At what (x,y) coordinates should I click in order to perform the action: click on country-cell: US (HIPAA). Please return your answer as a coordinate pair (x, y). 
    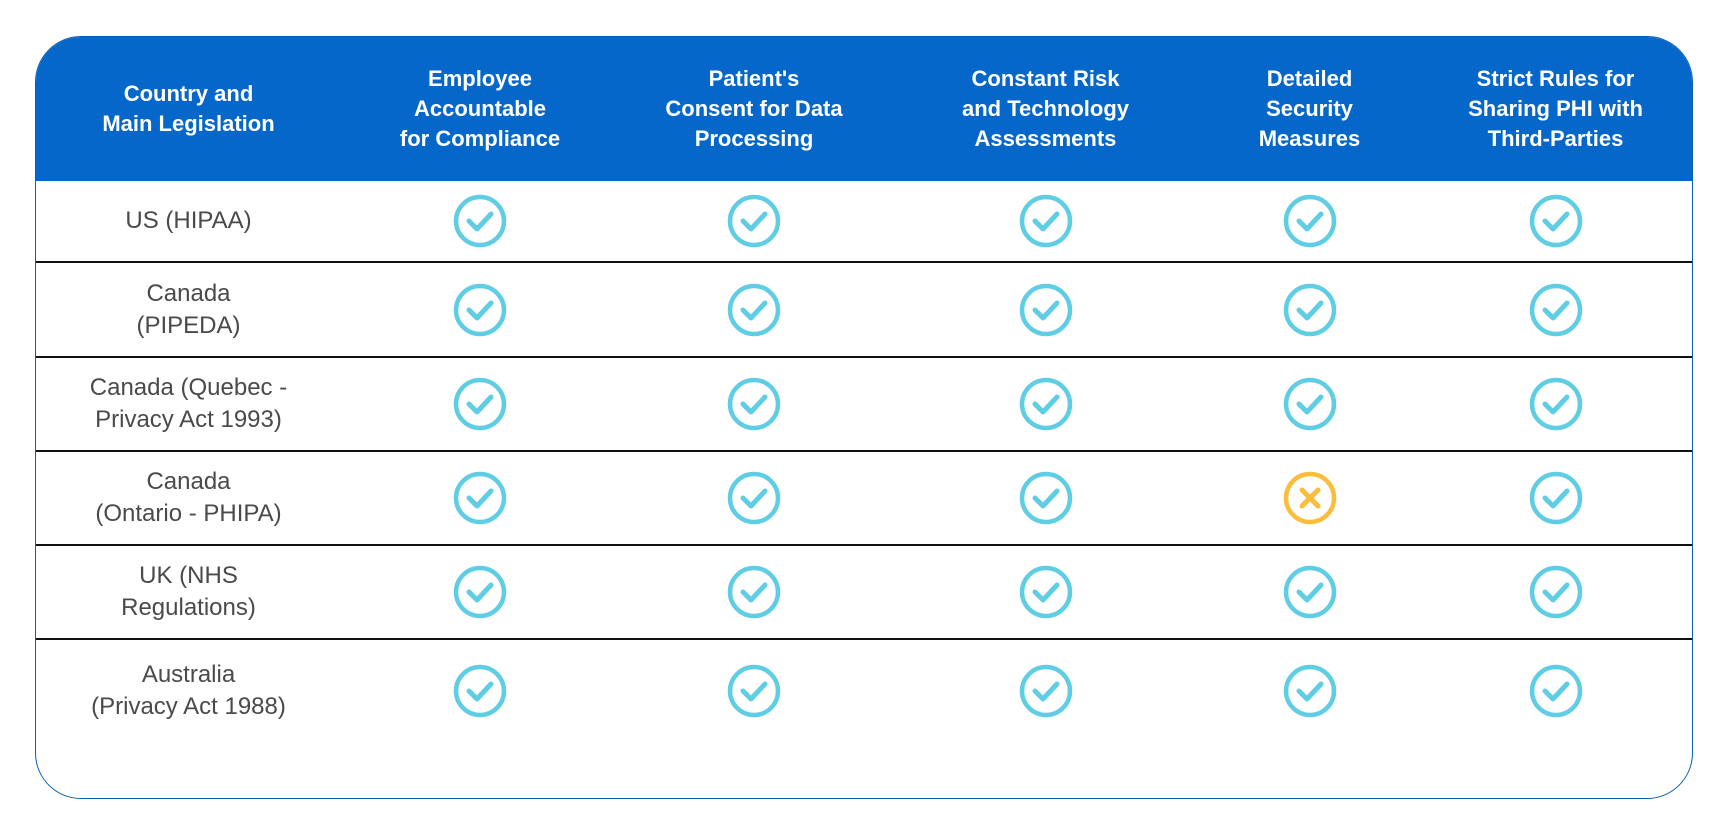
    Looking at the image, I should click on (188, 220).